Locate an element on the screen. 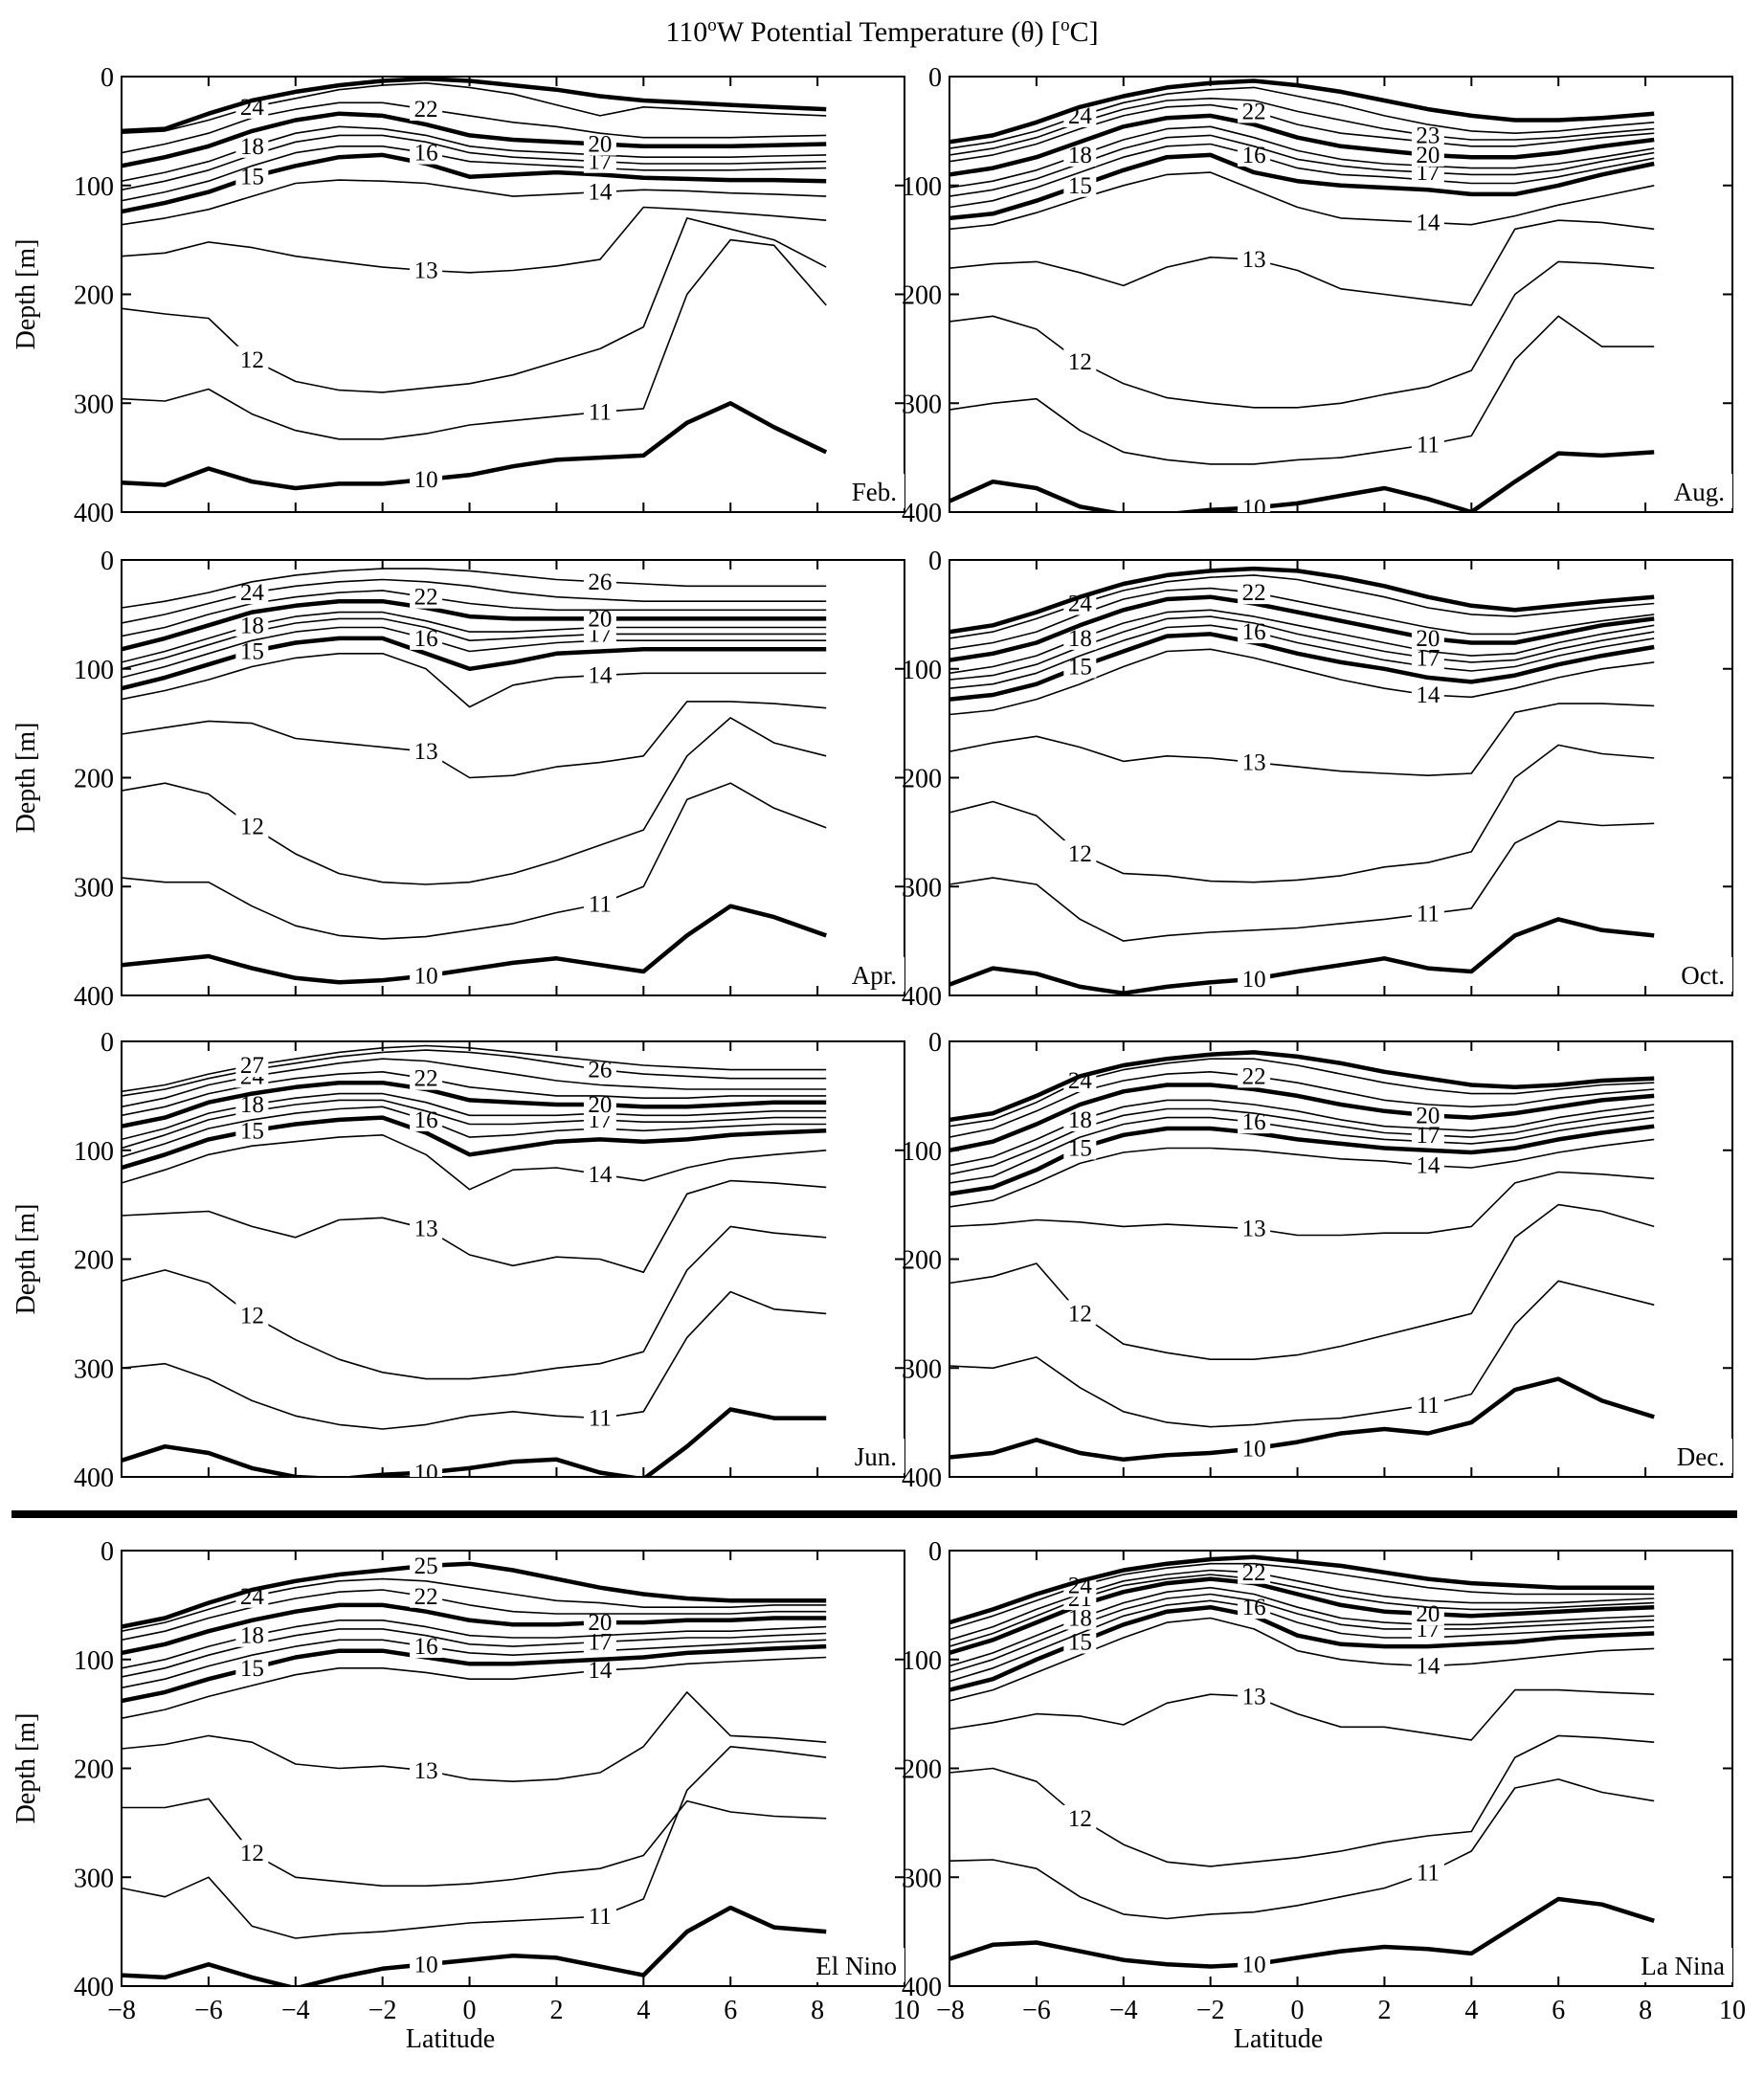 The image size is (1764, 2100). contour-label-25: 25 is located at coordinates (426, 1566).